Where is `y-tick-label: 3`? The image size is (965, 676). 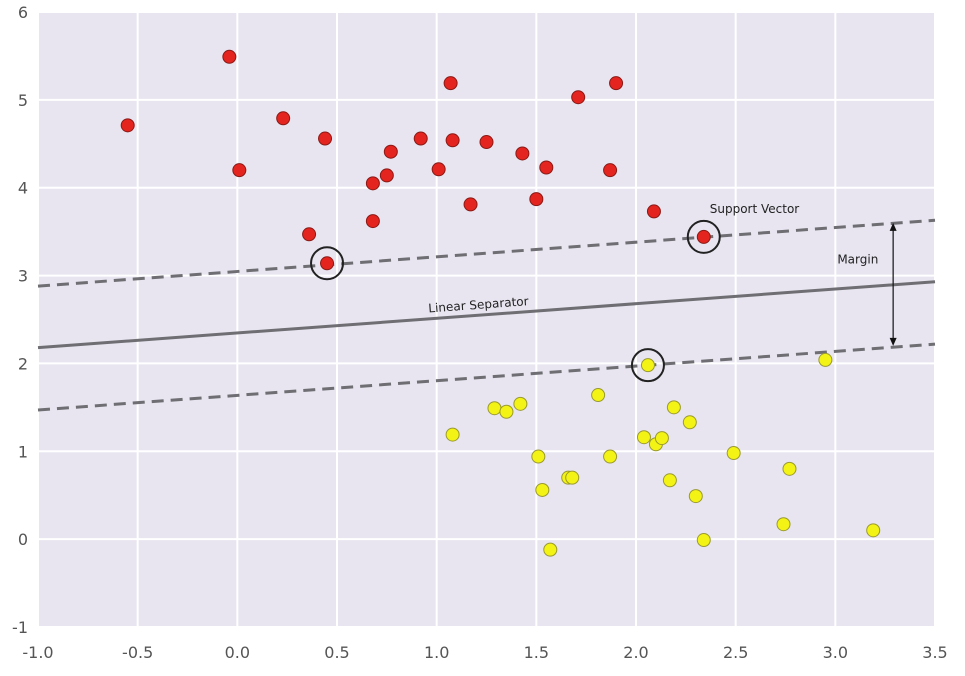 y-tick-label: 3 is located at coordinates (23, 276).